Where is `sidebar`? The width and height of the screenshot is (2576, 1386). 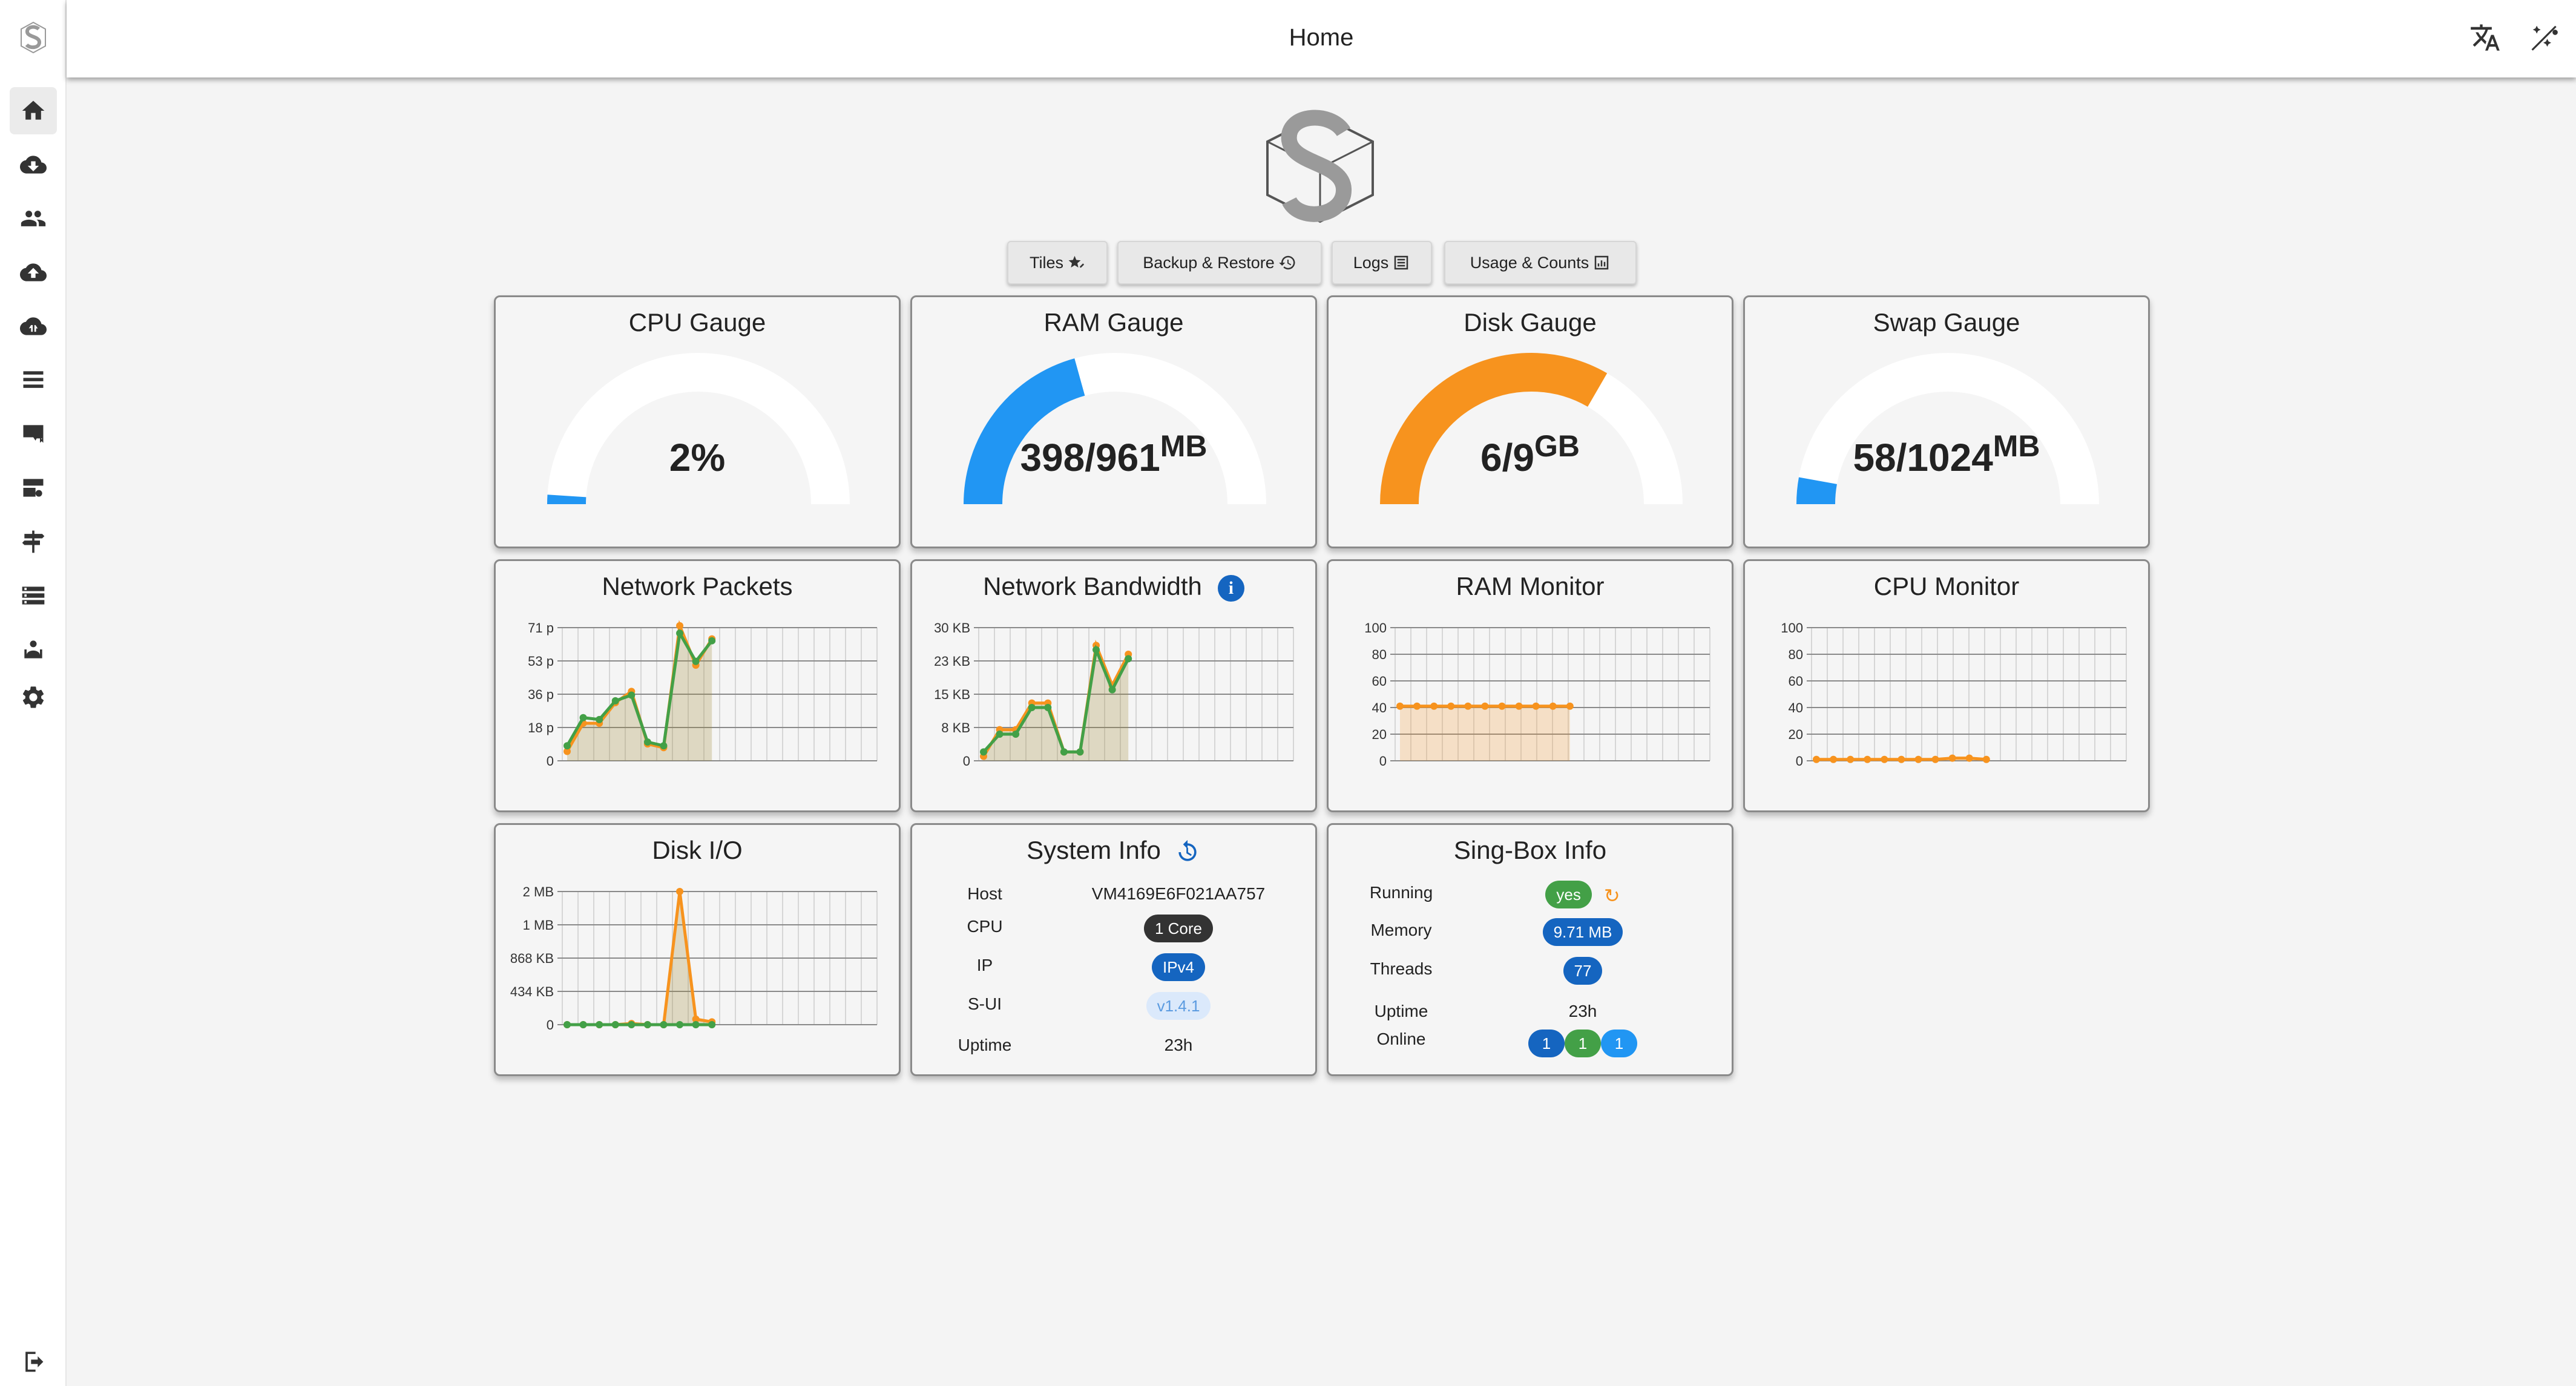
sidebar is located at coordinates (33, 693).